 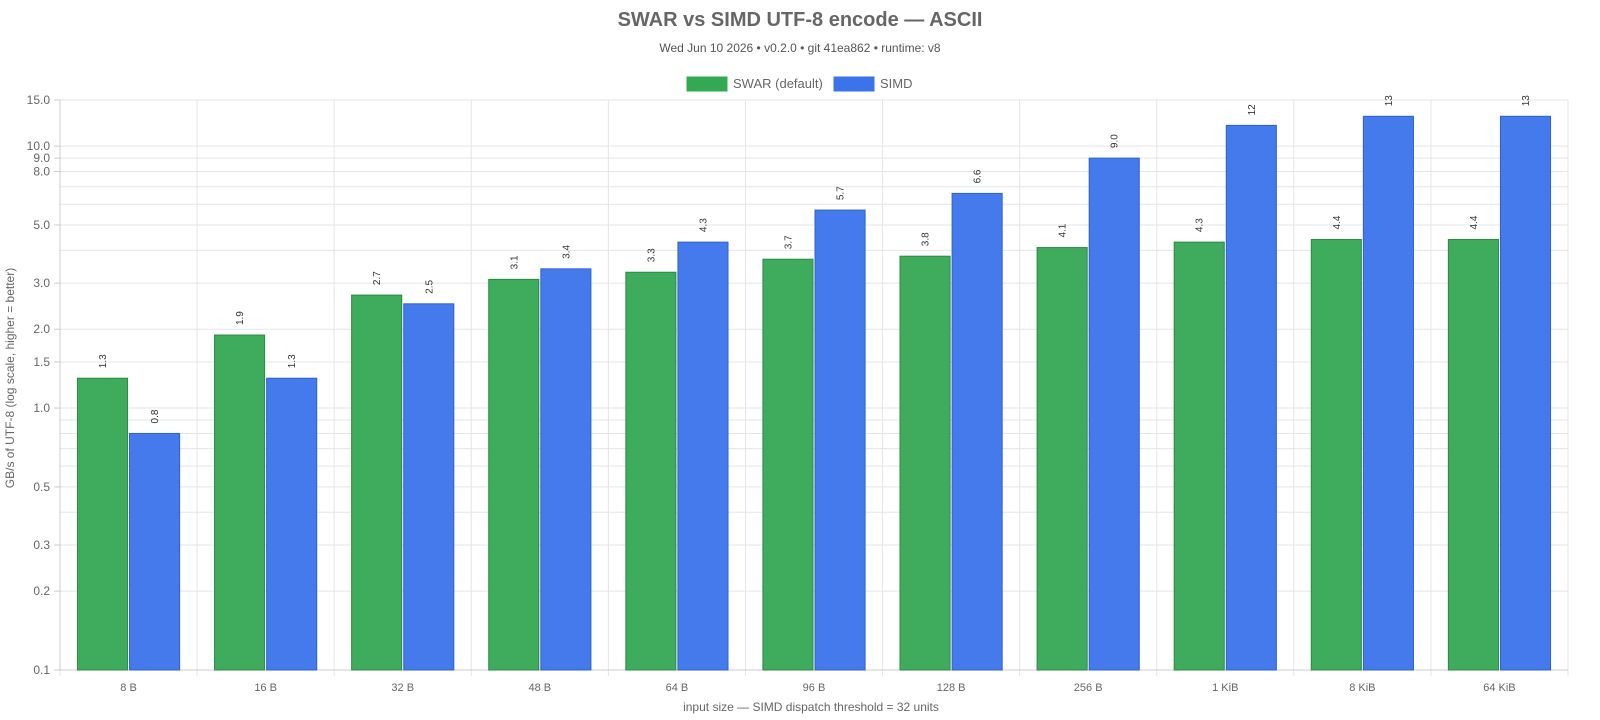 I want to click on legend-swatch-simd, so click(x=854, y=84).